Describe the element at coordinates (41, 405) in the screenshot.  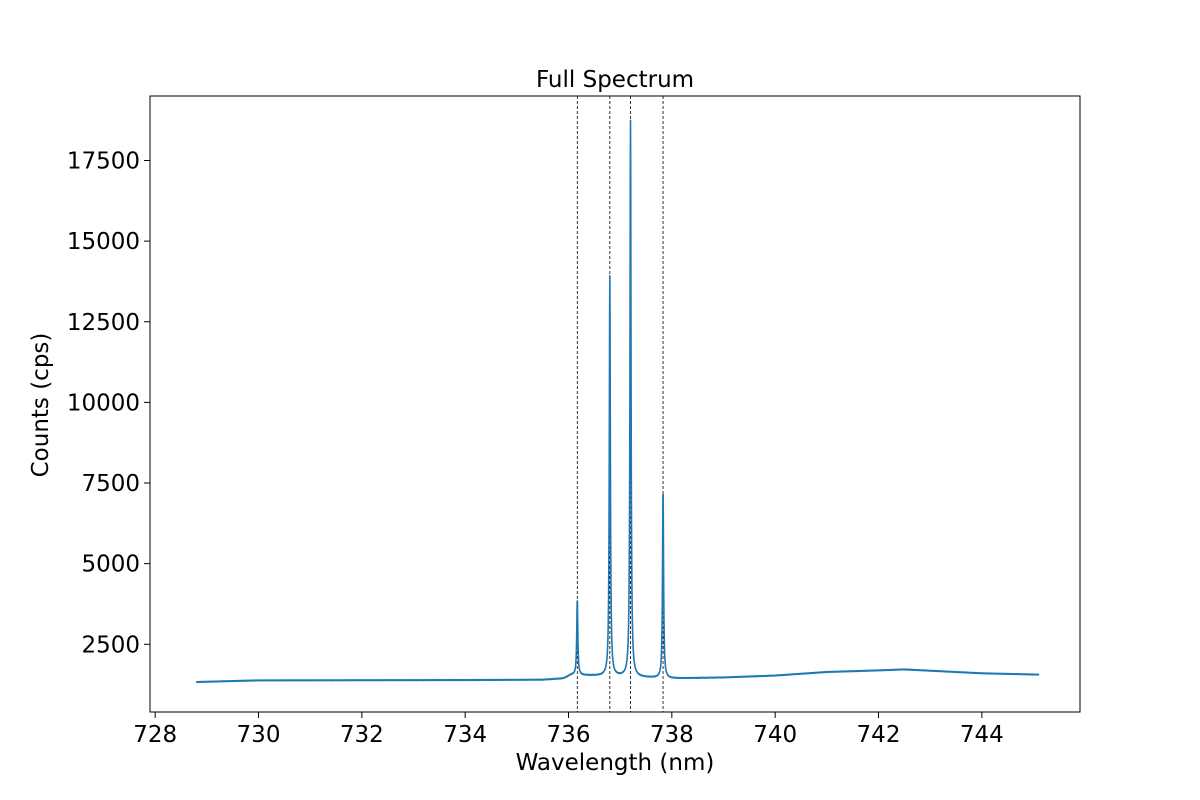
I see `y-axis-label: Counts (cps)` at that location.